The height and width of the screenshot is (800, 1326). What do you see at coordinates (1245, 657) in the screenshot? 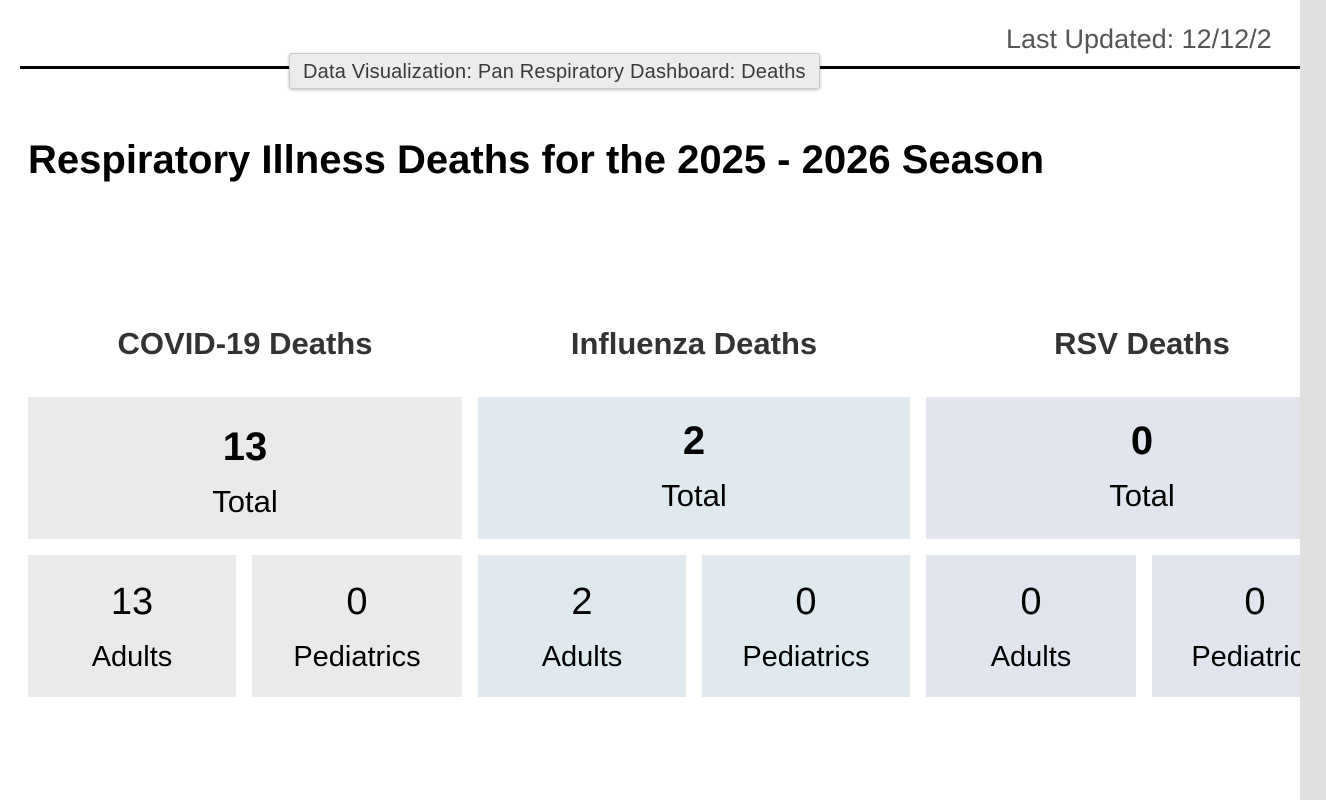
I see `rsv-pediatrics-label: Pediatrics` at bounding box center [1245, 657].